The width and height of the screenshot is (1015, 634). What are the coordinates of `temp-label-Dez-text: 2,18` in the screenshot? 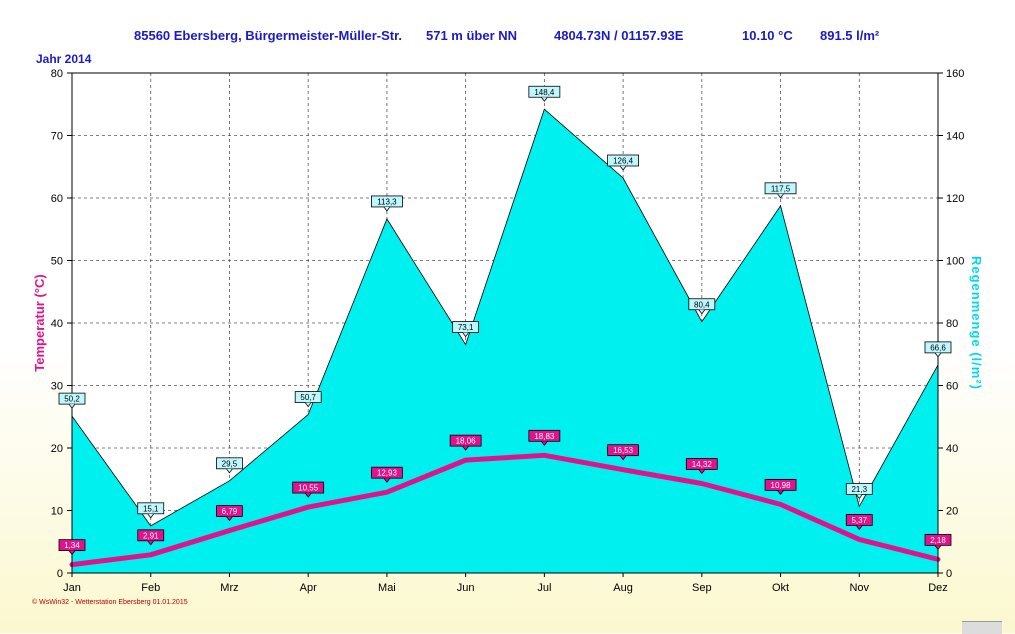 It's located at (938, 540).